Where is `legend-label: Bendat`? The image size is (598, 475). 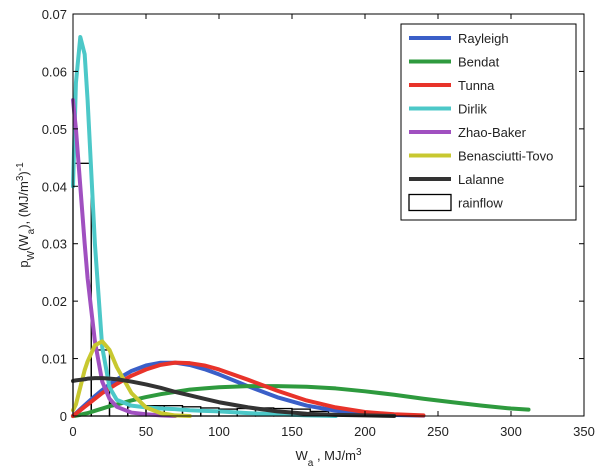 legend-label: Bendat is located at coordinates (479, 62).